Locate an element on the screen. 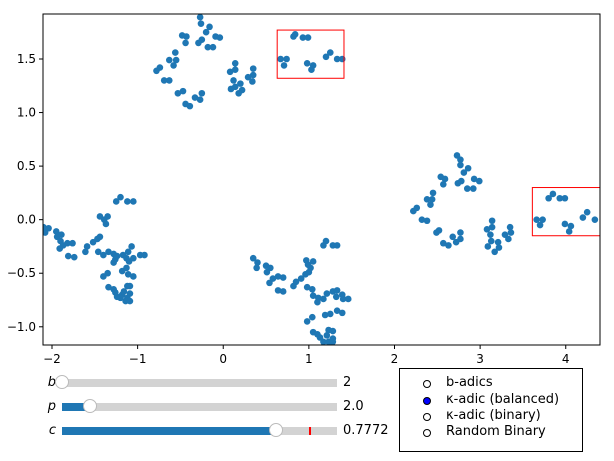  slider-p-handle is located at coordinates (89, 406).